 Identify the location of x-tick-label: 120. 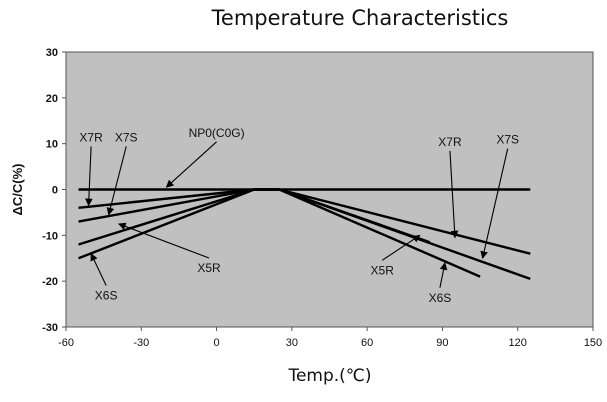
(518, 343).